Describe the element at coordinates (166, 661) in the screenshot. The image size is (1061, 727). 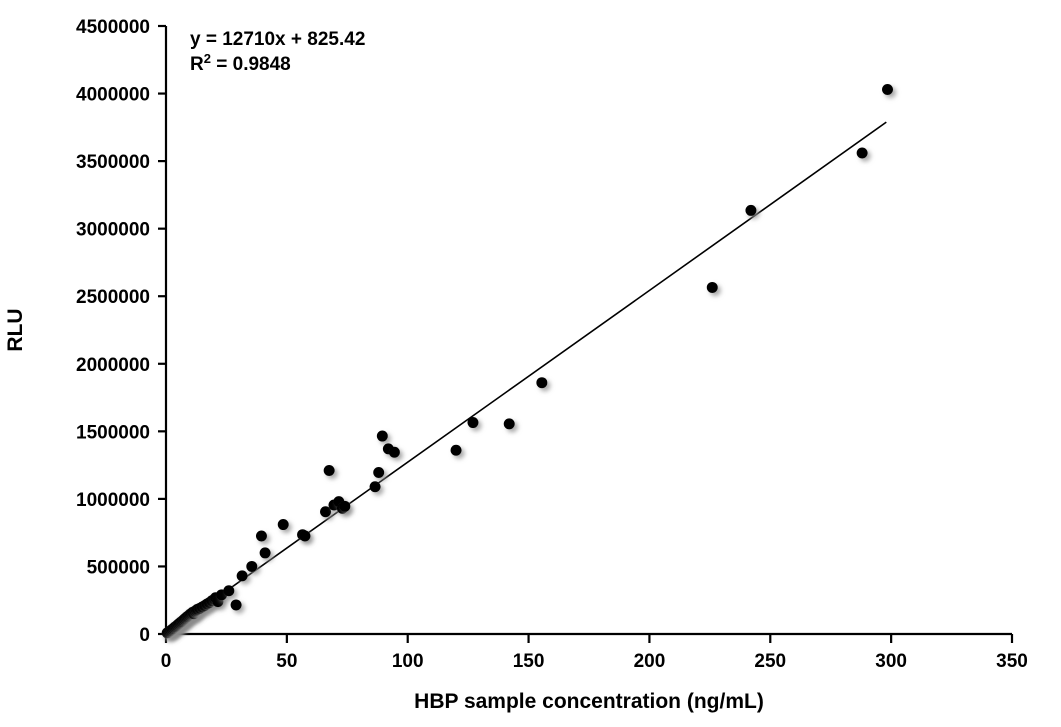
I see `x-tick-label: 0` at that location.